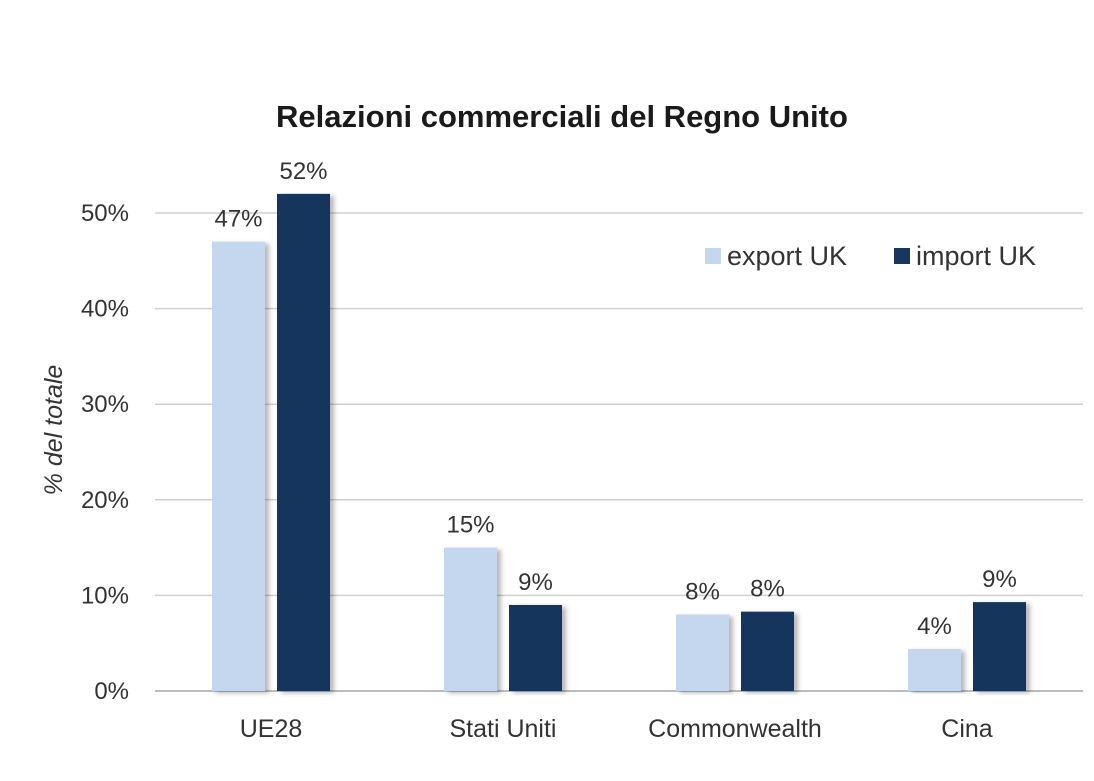 Image resolution: width=1094 pixels, height=781 pixels. I want to click on category-labels: UE28 Stati Uniti Commonwealth Cina, so click(616, 729).